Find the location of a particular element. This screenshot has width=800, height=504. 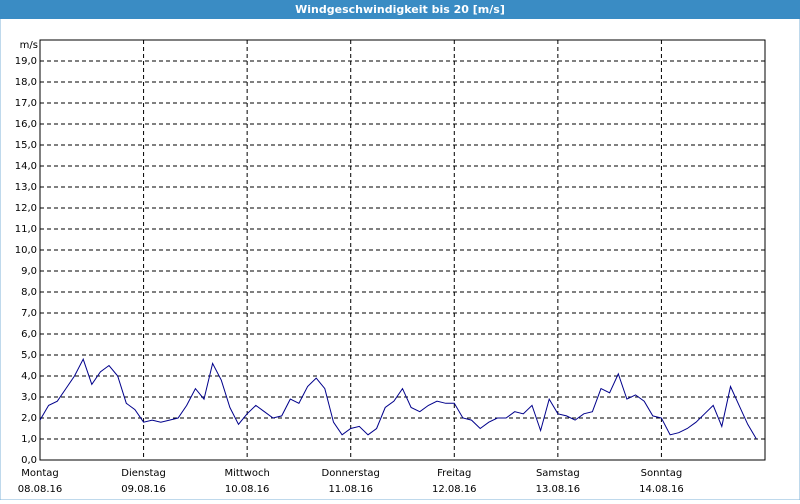

x-tick-date: 09.08.16 is located at coordinates (143, 489).